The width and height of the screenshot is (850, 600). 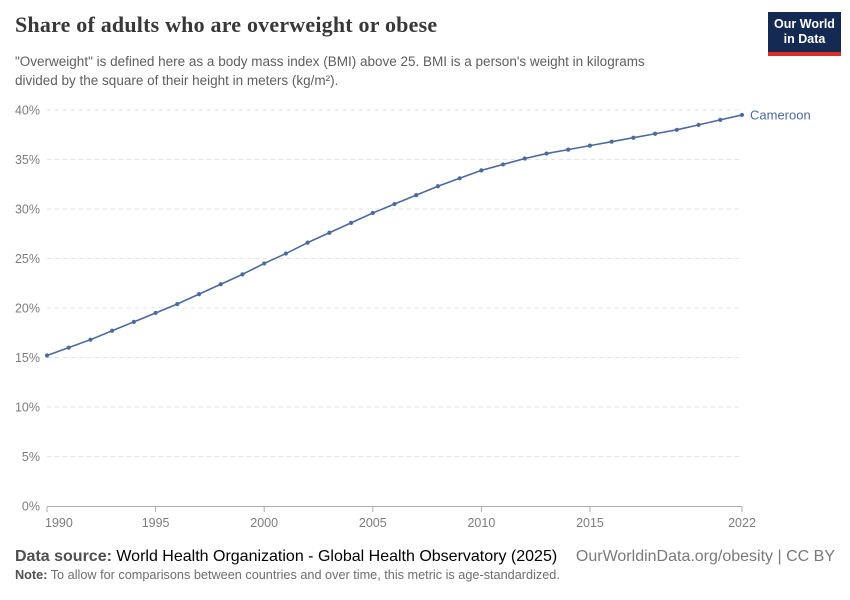 What do you see at coordinates (27, 408) in the screenshot?
I see `y-axis-tick-label: 10%` at bounding box center [27, 408].